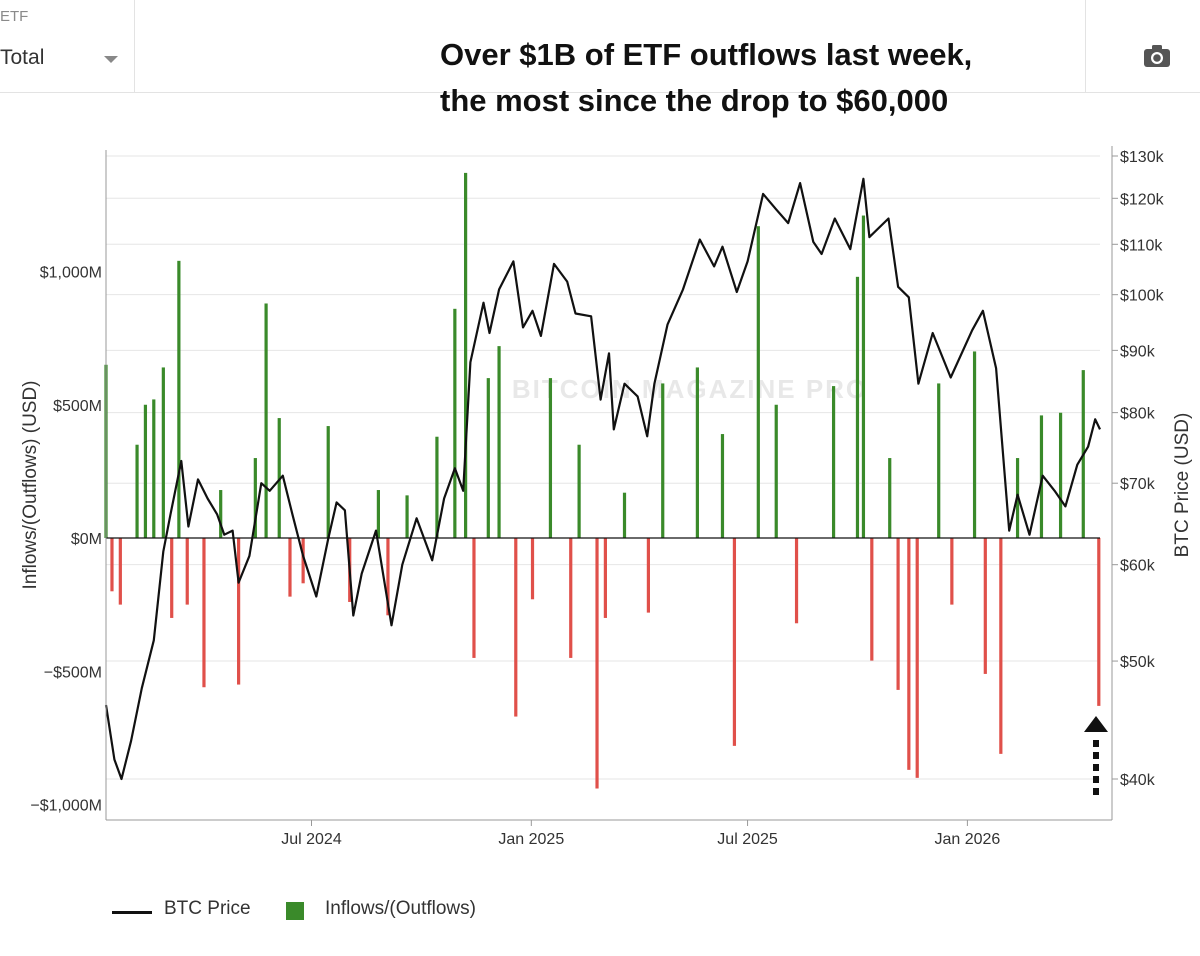  What do you see at coordinates (1138, 351) in the screenshot?
I see `y2-tick-label: $90k` at bounding box center [1138, 351].